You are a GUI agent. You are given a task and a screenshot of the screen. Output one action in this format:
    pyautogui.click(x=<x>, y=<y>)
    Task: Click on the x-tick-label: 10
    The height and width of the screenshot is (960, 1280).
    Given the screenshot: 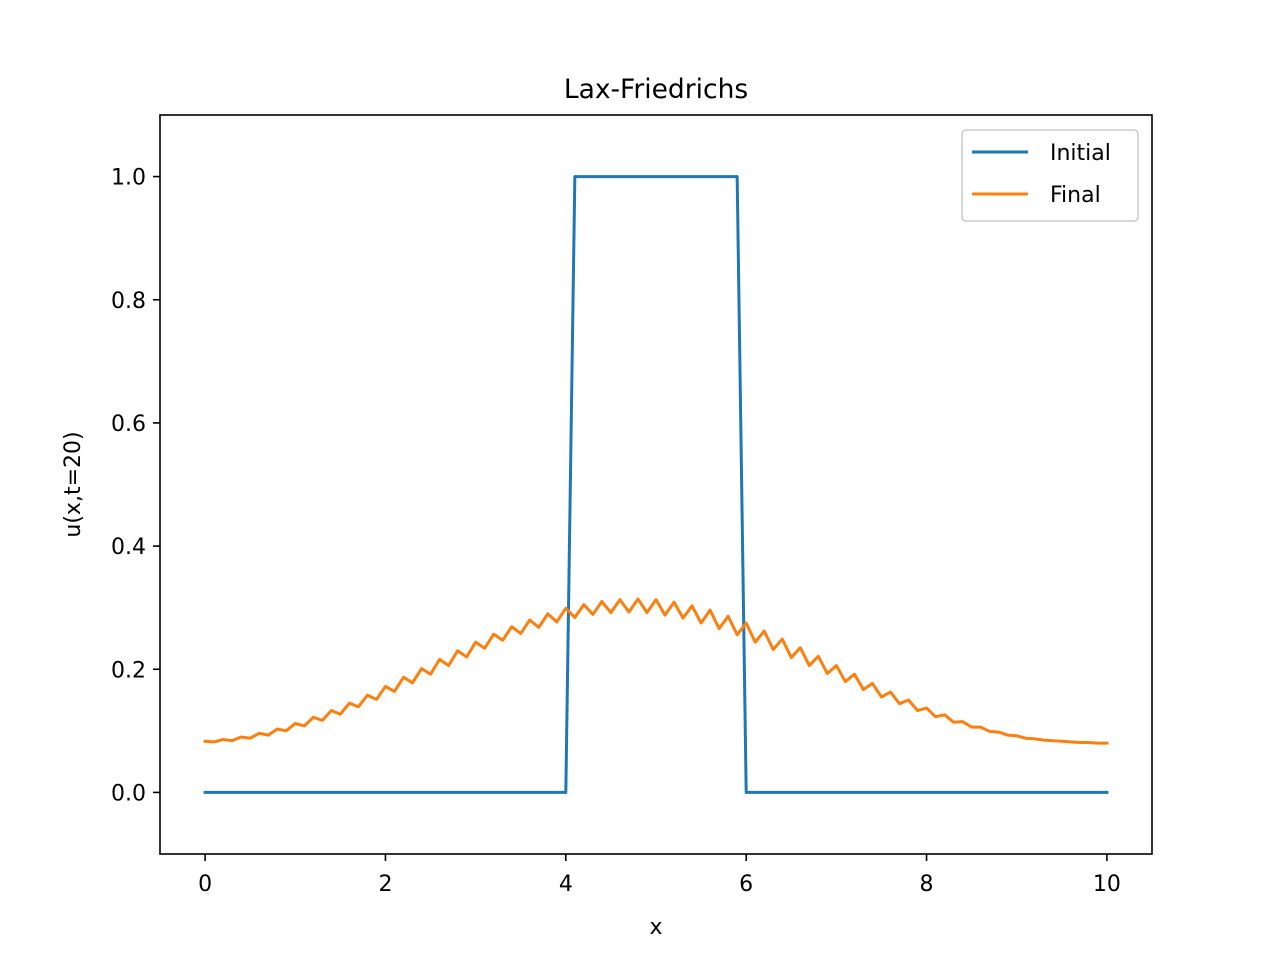 What is the action you would take?
    pyautogui.click(x=1107, y=884)
    